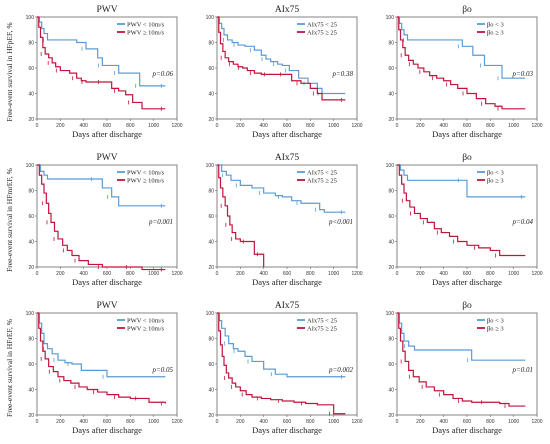 This screenshot has width=550, height=444. I want to click on p-value: p=0.05, so click(163, 370).